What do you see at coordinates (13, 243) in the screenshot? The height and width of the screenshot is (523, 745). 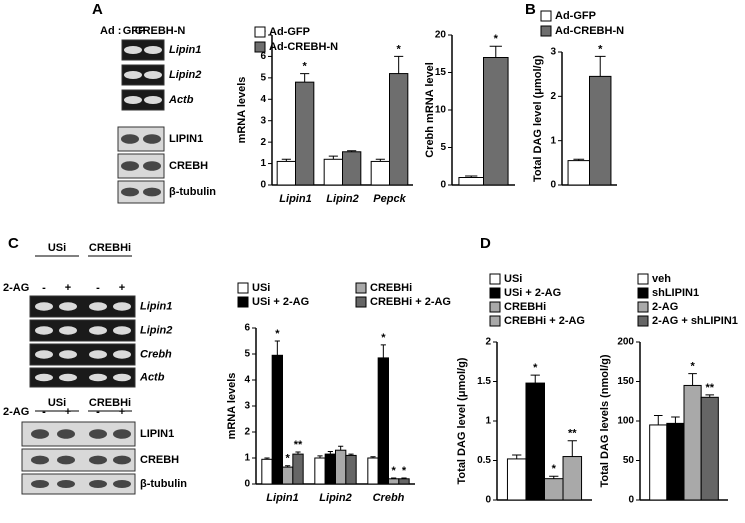 I see `panel-label: C` at bounding box center [13, 243].